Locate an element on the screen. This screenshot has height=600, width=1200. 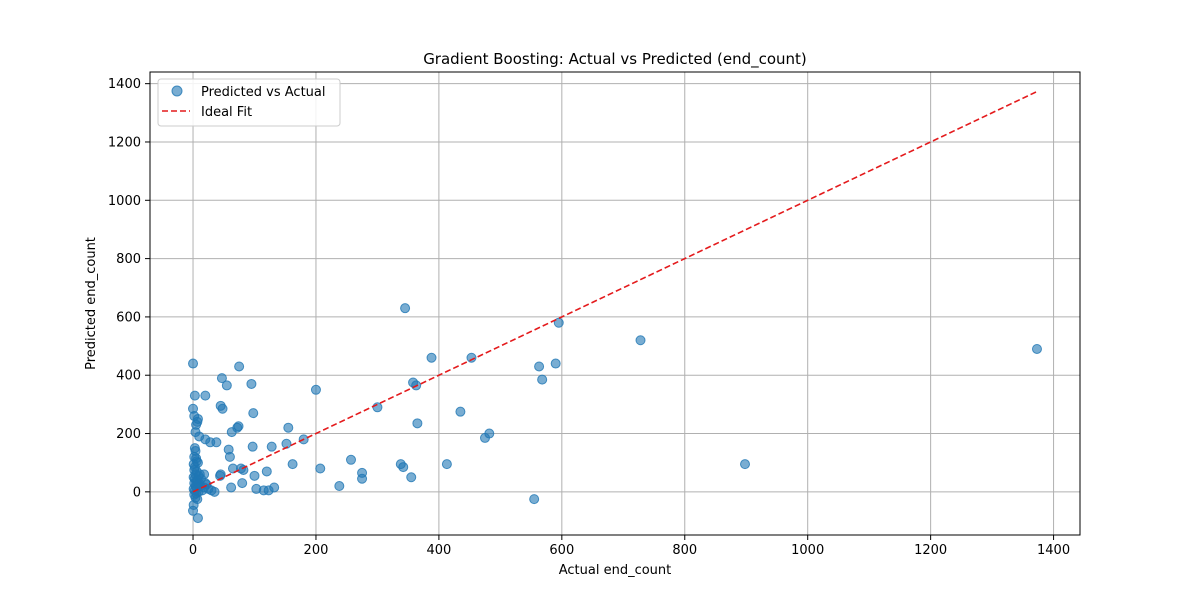
x-tick-label: 600 is located at coordinates (561, 550).